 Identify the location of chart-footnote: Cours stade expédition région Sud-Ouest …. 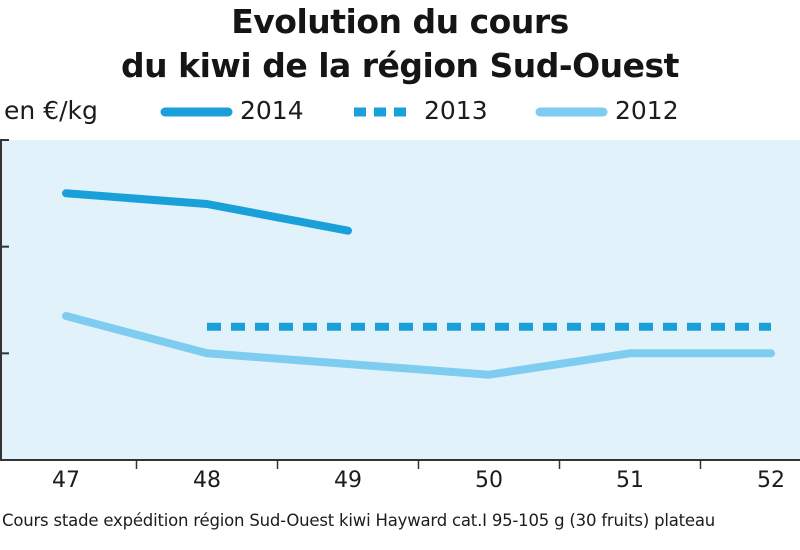
(359, 520).